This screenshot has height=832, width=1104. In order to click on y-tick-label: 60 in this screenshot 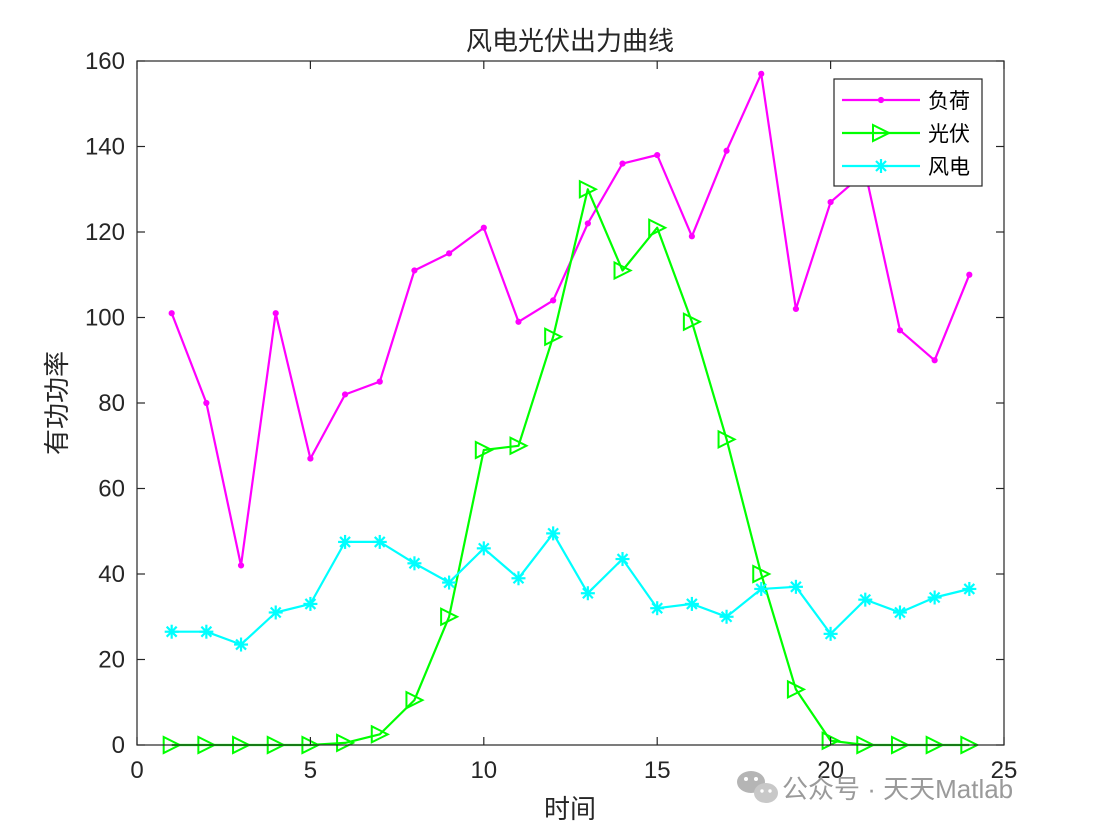, I will do `click(111, 489)`.